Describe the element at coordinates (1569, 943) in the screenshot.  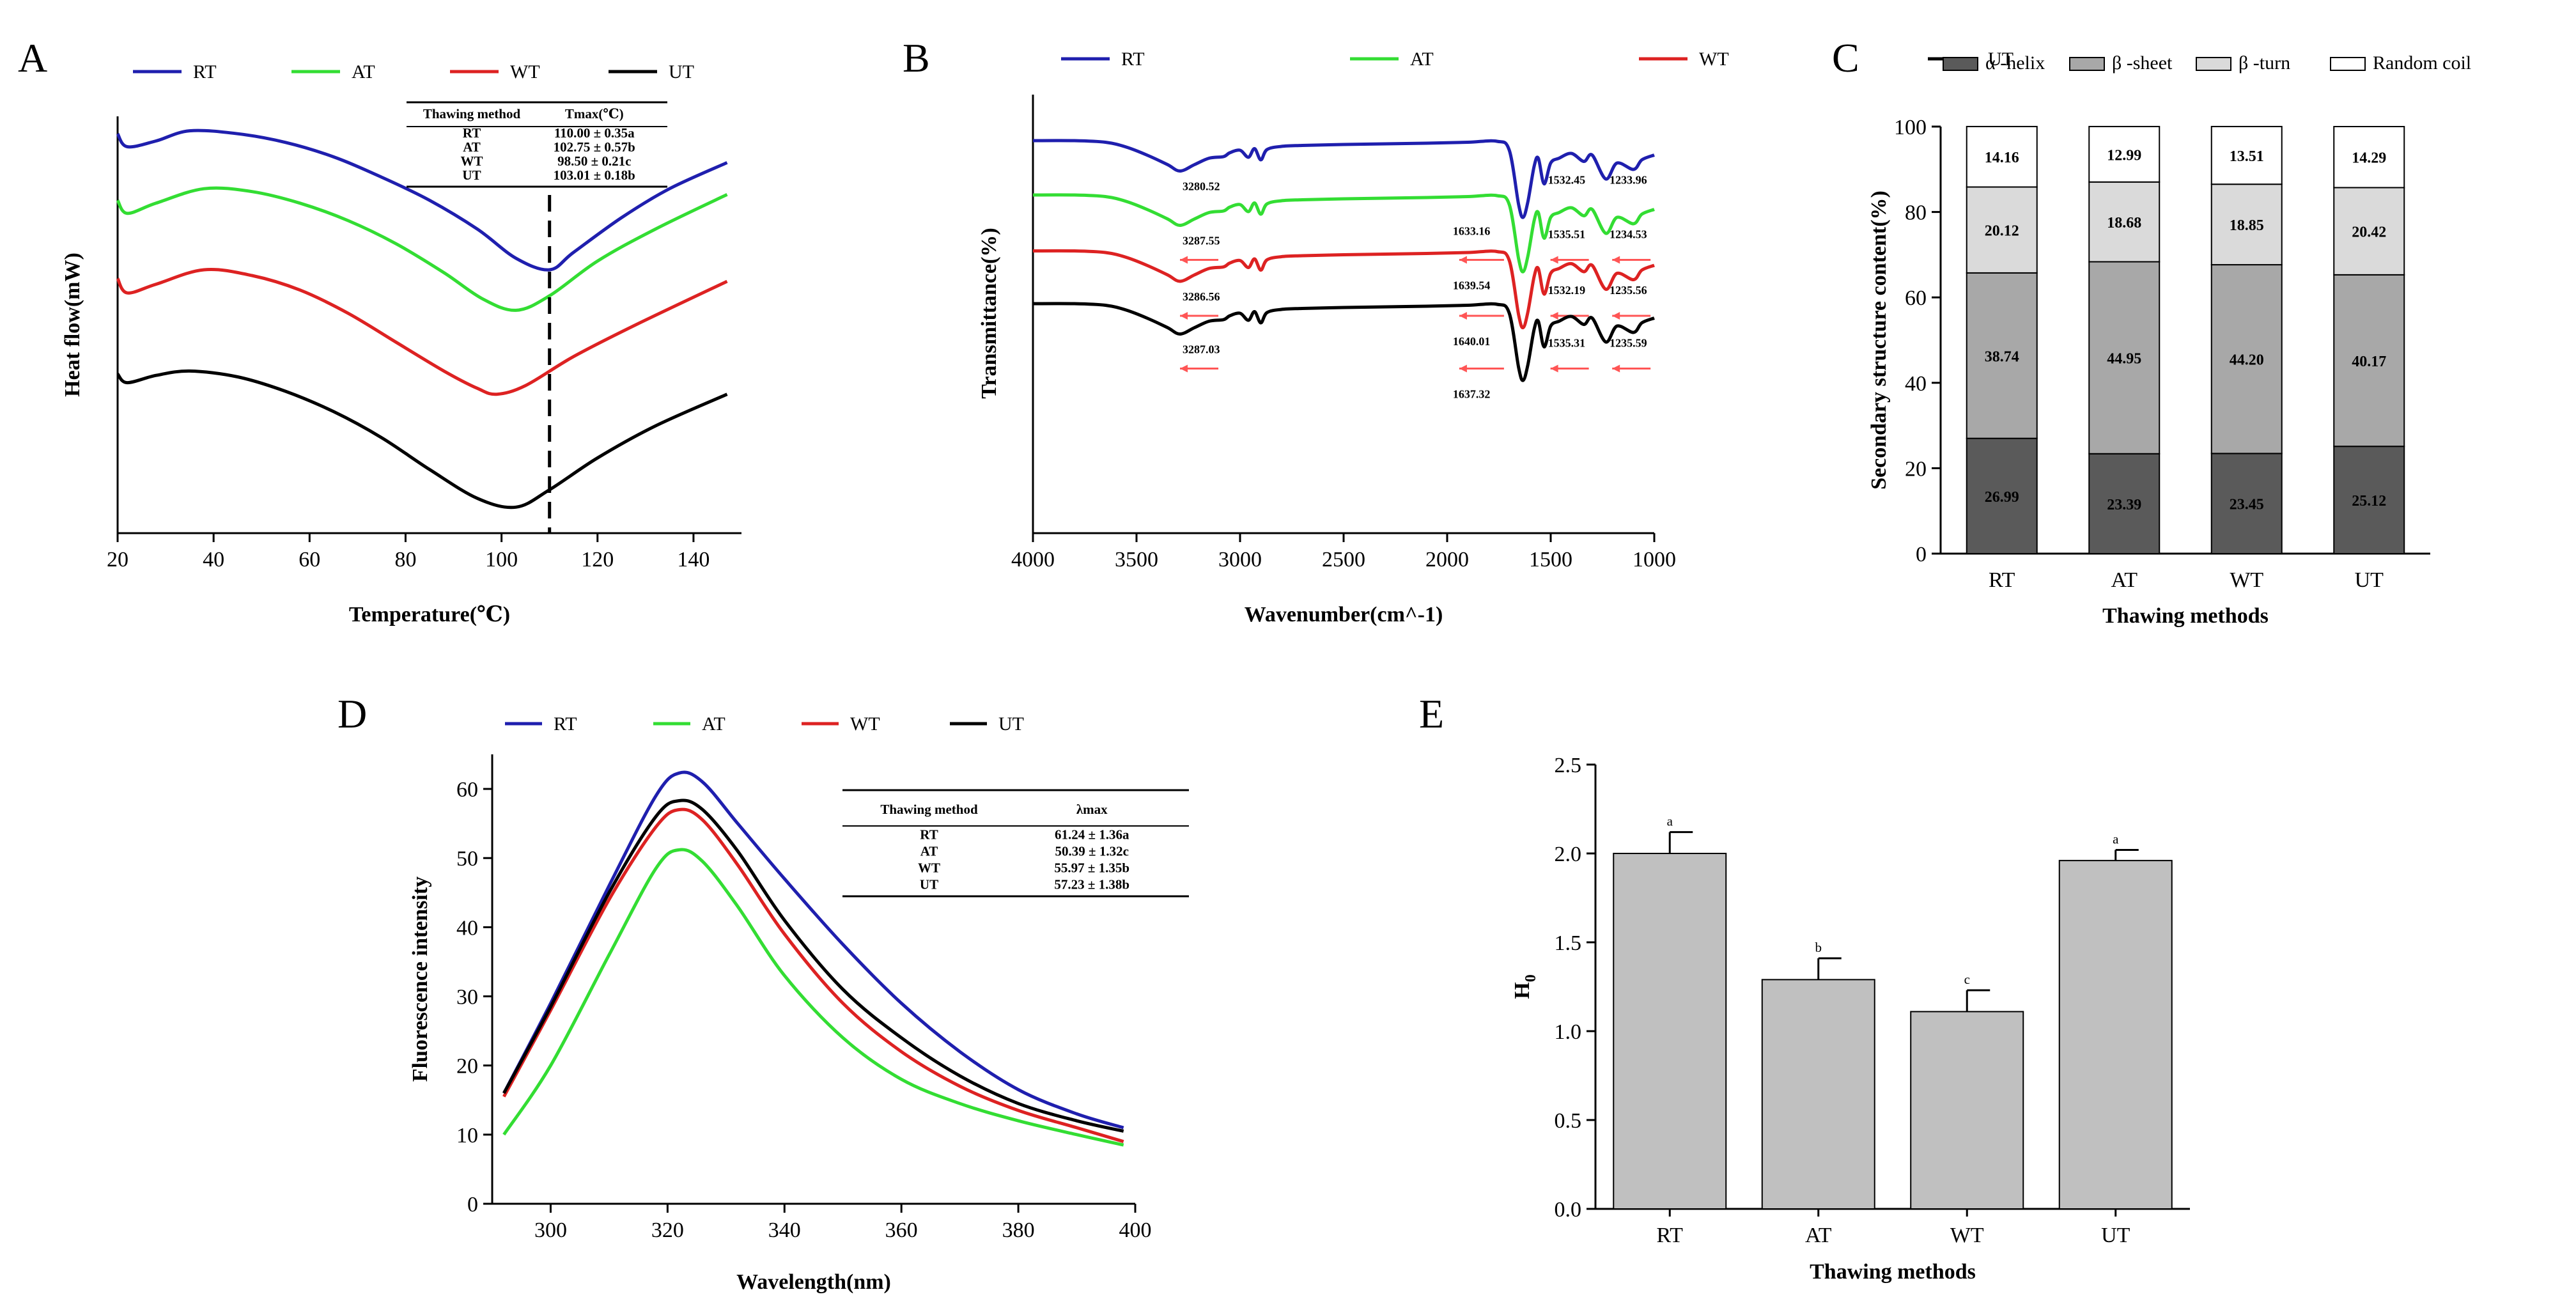
I see `y-tick-label: 1.5` at that location.